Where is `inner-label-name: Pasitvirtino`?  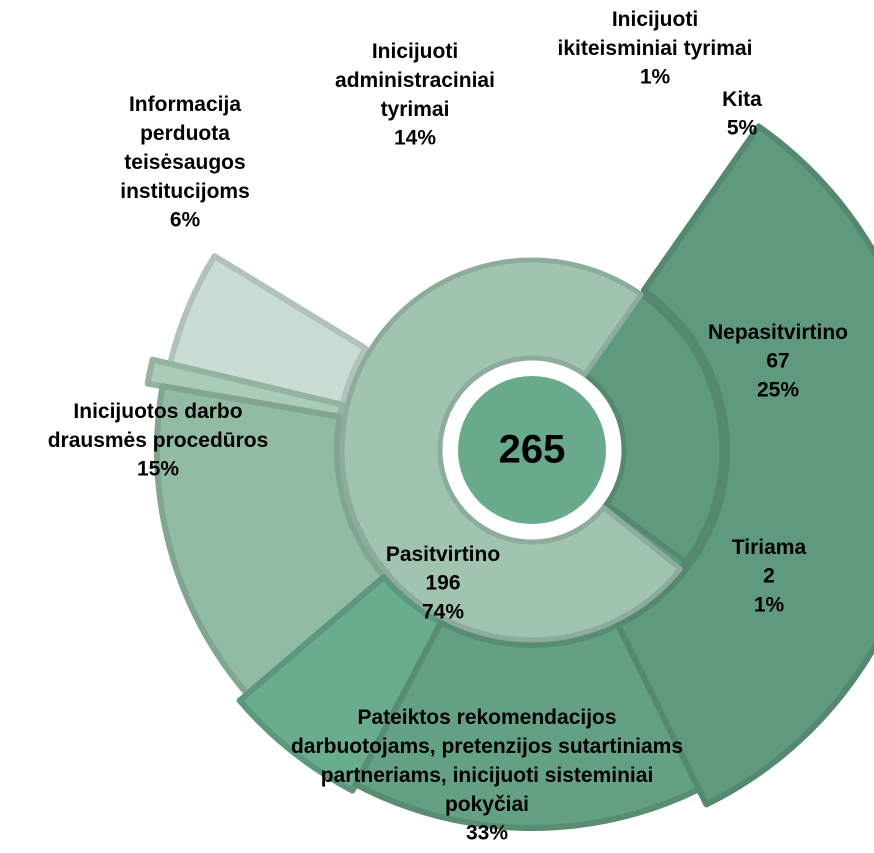 inner-label-name: Pasitvirtino is located at coordinates (443, 554).